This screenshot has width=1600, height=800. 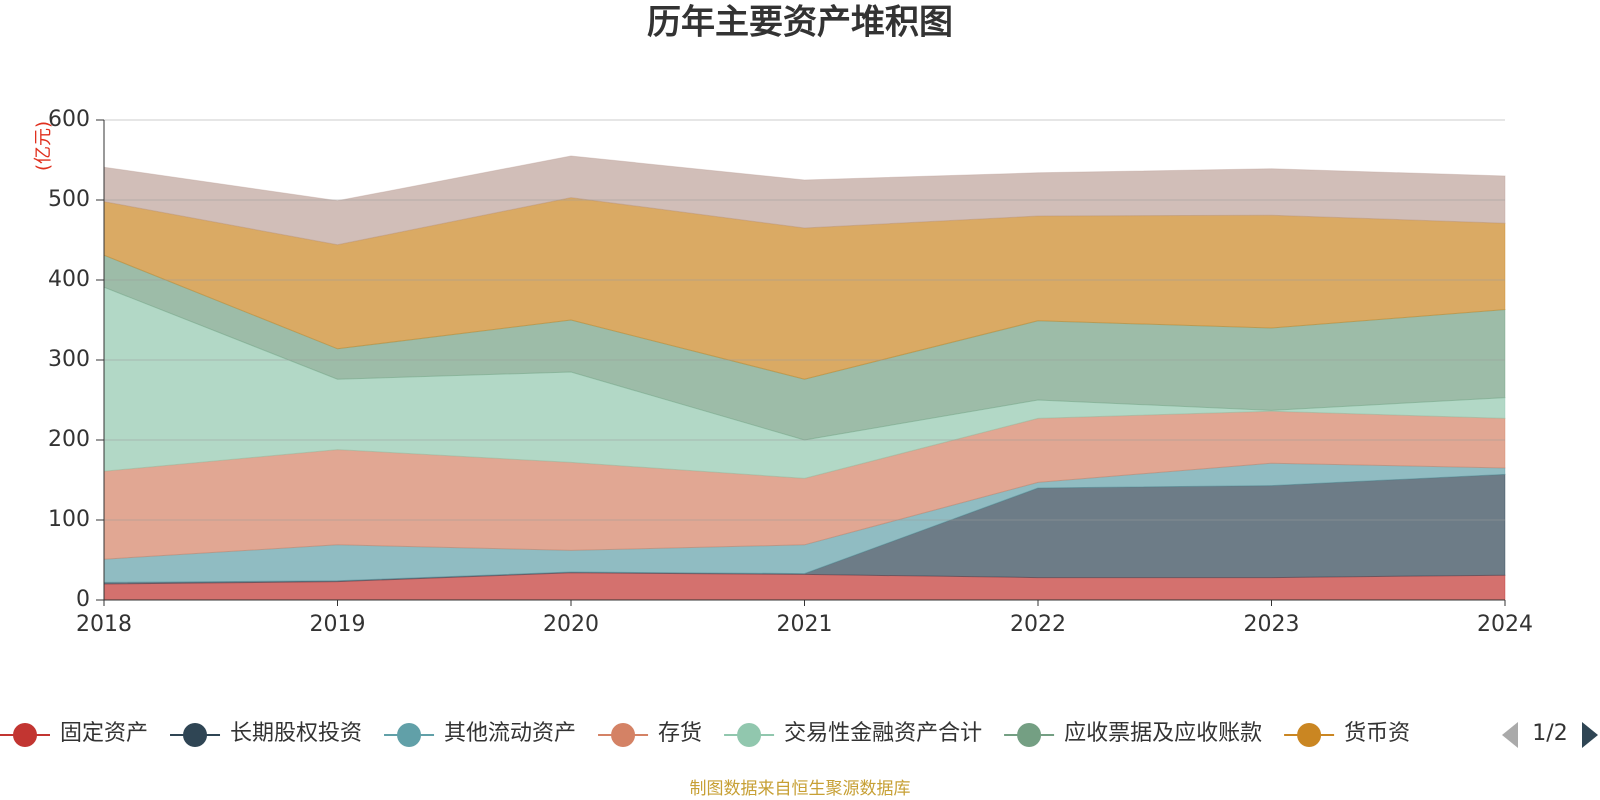 What do you see at coordinates (69, 359) in the screenshot?
I see `y-tick-label: 300` at bounding box center [69, 359].